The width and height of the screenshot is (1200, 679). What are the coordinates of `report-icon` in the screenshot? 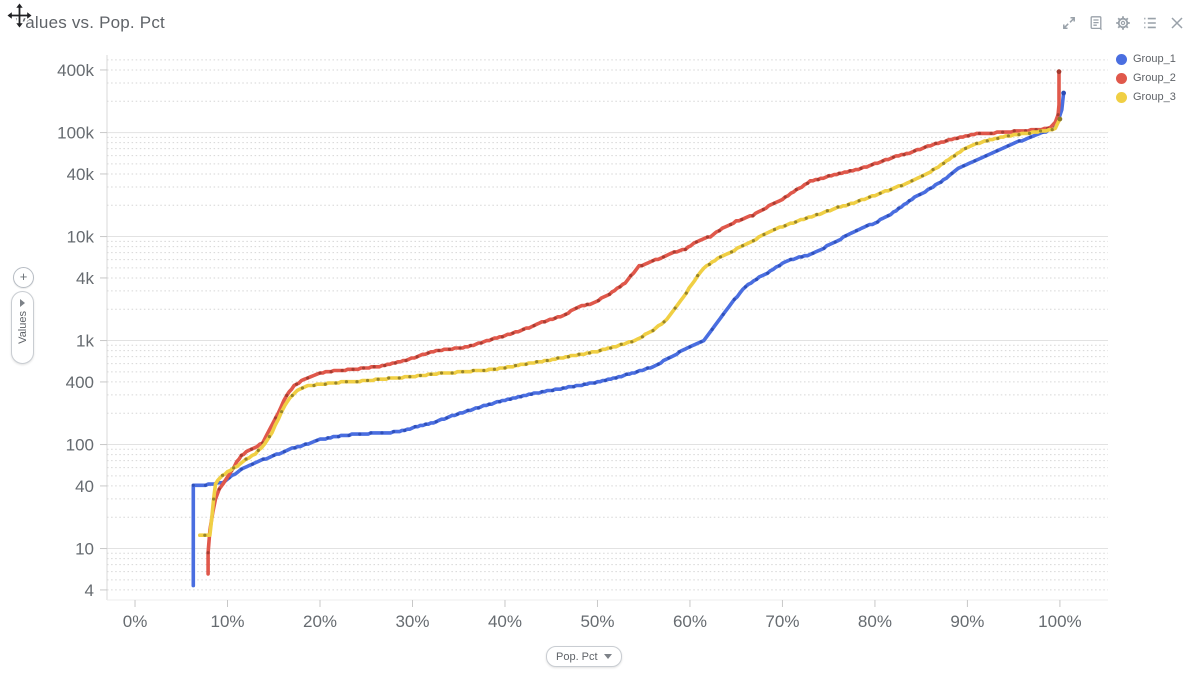 It's located at (1096, 23).